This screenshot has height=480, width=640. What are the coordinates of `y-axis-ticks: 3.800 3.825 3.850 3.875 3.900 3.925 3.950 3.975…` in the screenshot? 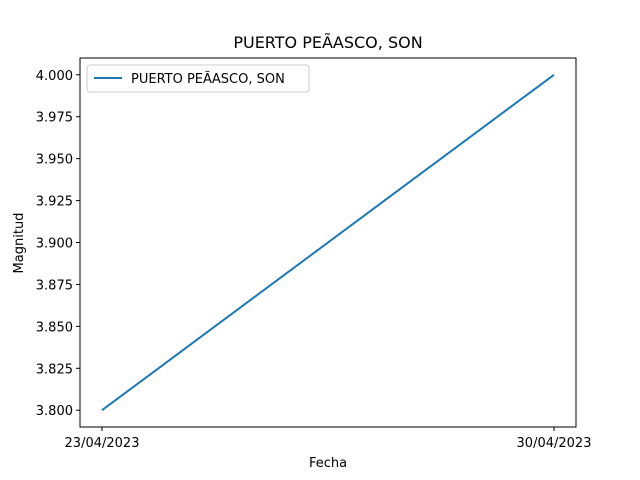 It's located at (58, 244).